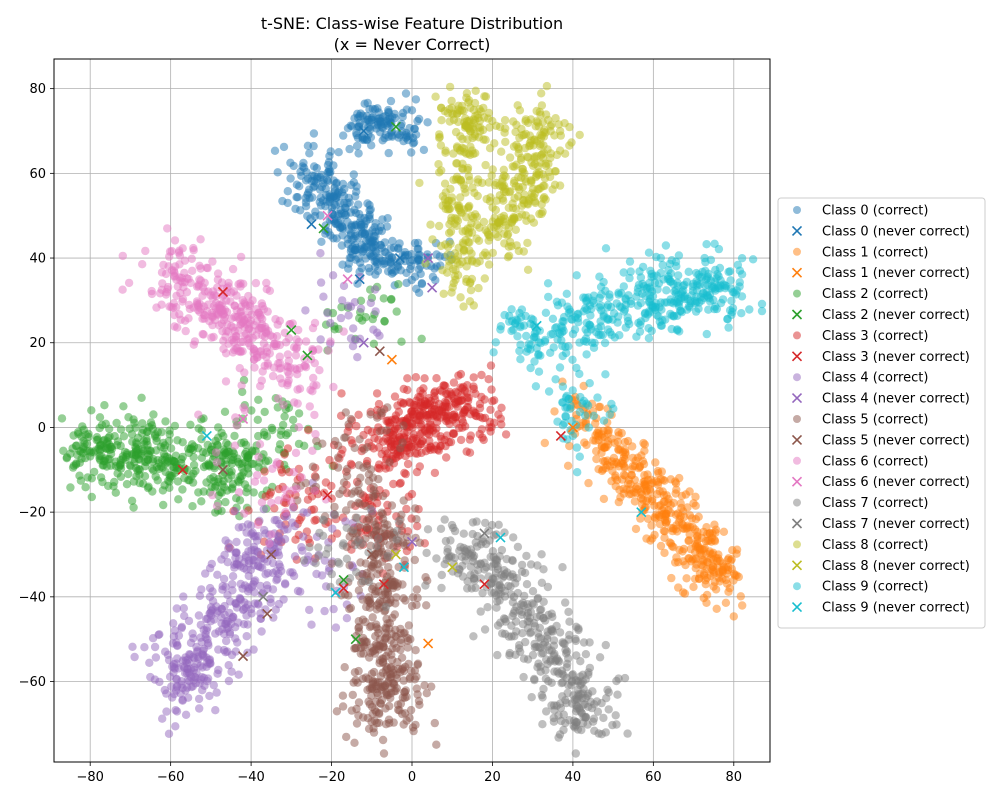 The height and width of the screenshot is (800, 1000). Describe the element at coordinates (347, 279) in the screenshot. I see `class-6-never-correct-marker` at that location.